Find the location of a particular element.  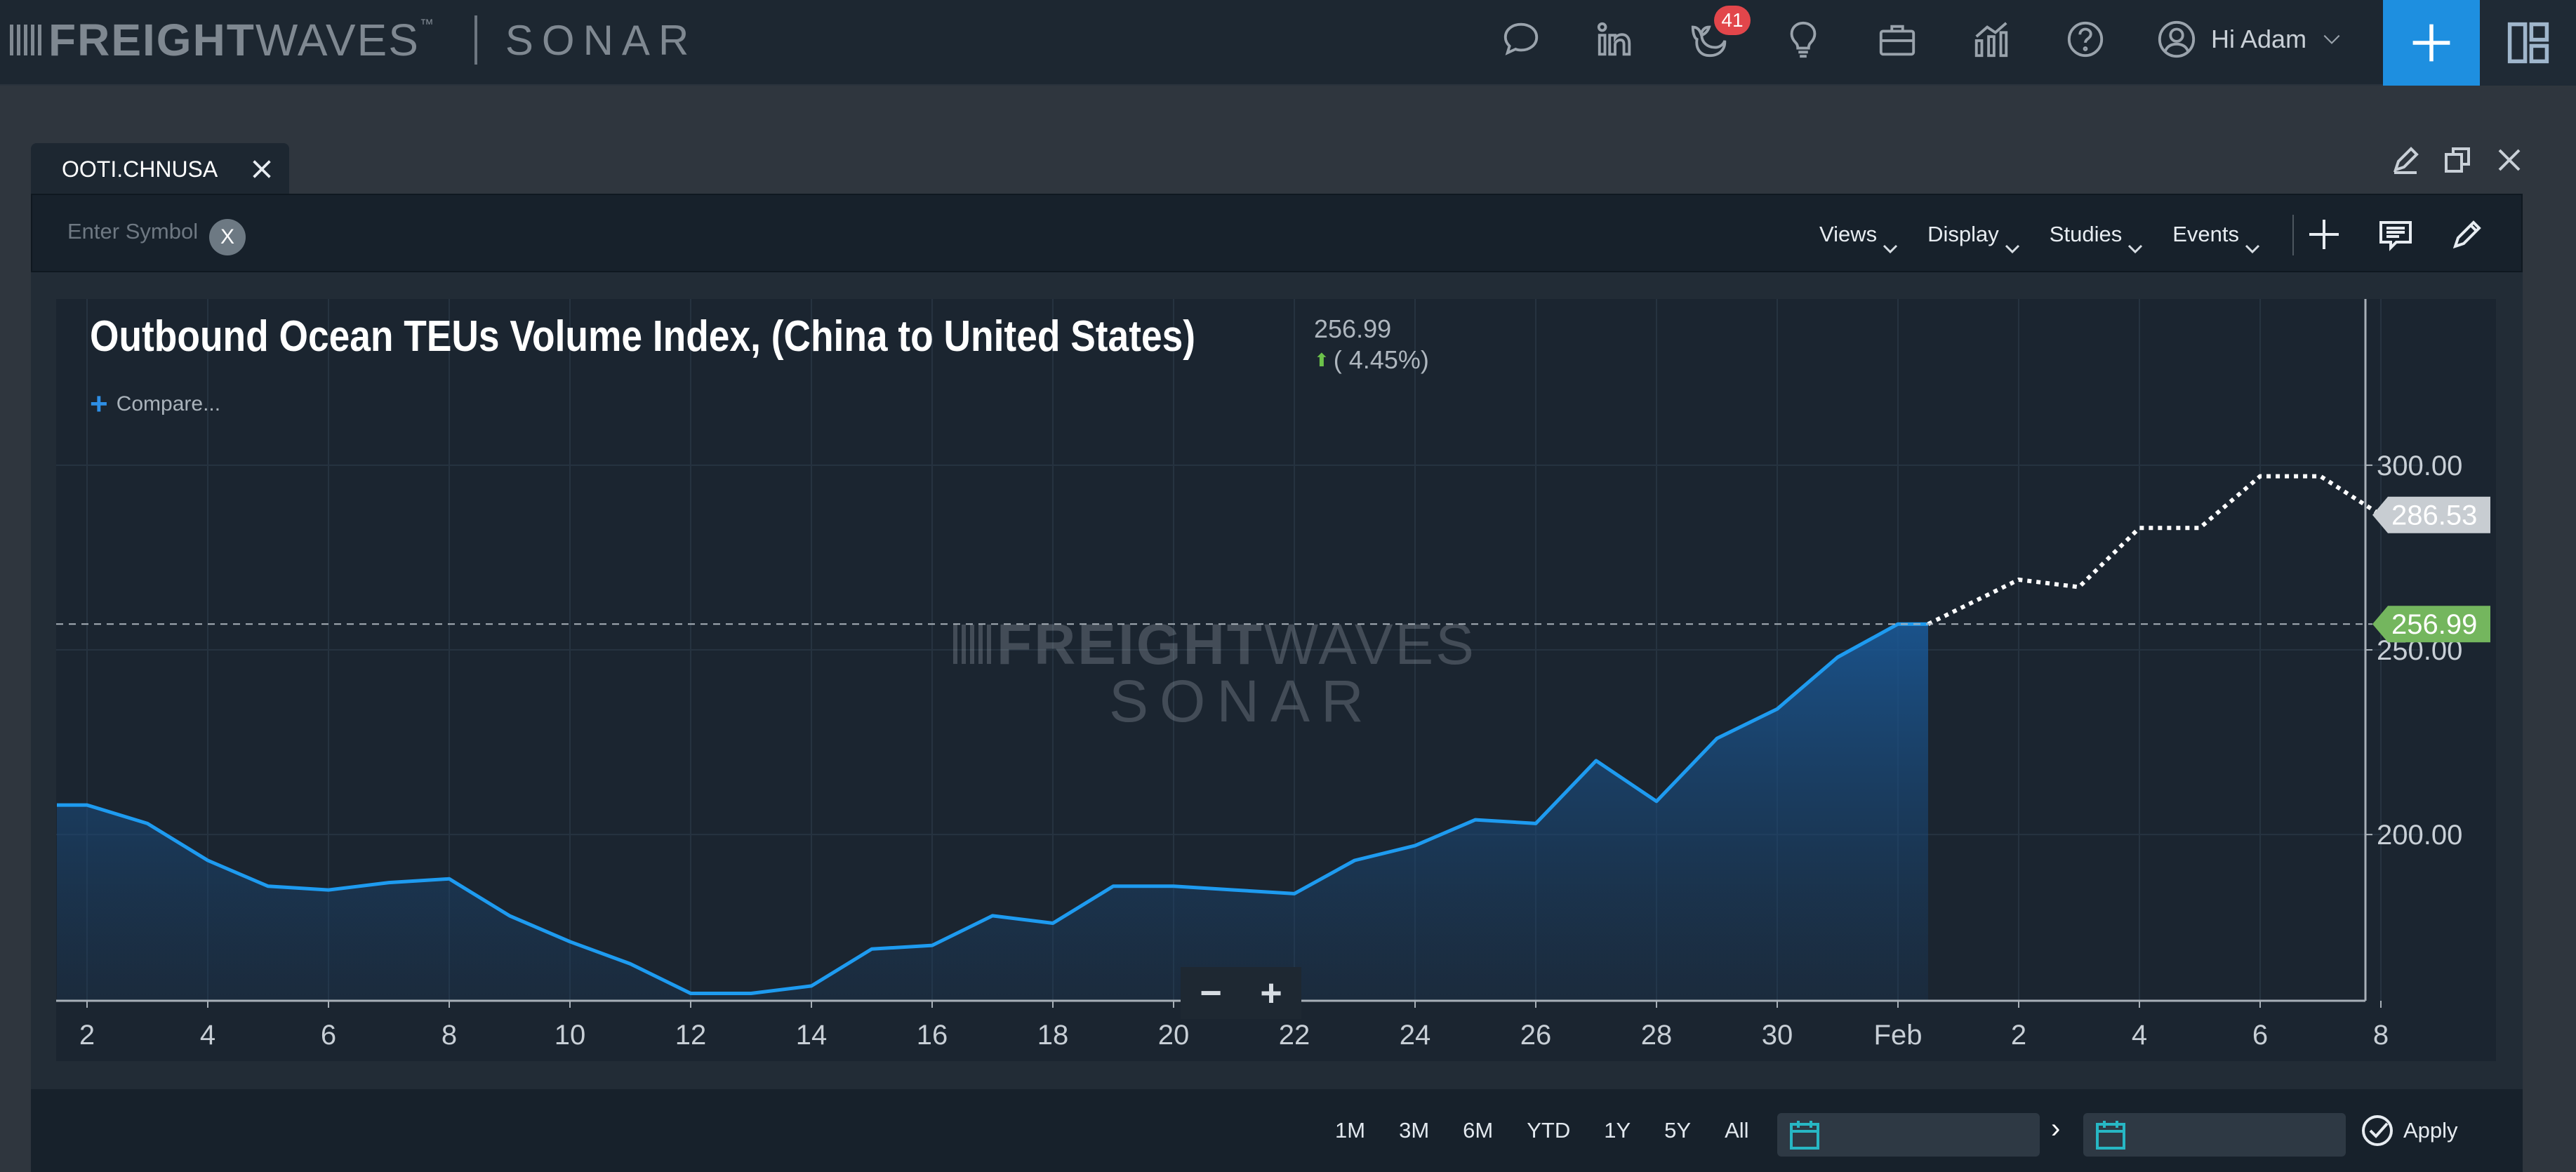

display-menu-label: Display is located at coordinates (1963, 234).